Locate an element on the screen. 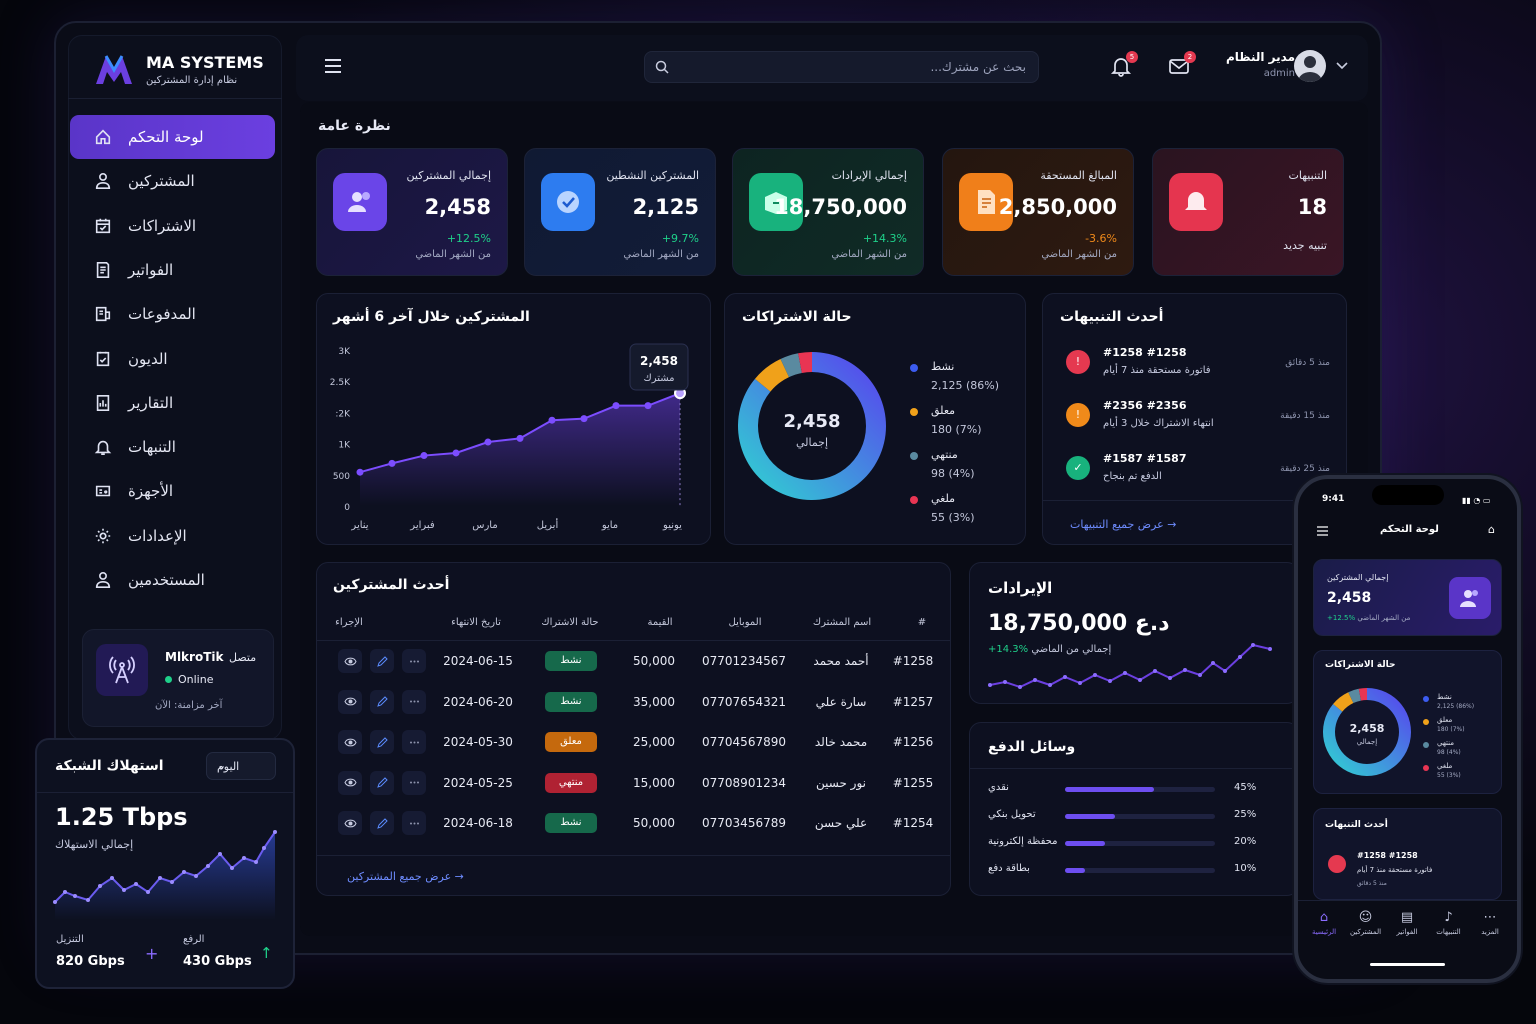 The width and height of the screenshot is (1536, 1024). sidebar-item-0: لوحة التحكم is located at coordinates (172, 137).